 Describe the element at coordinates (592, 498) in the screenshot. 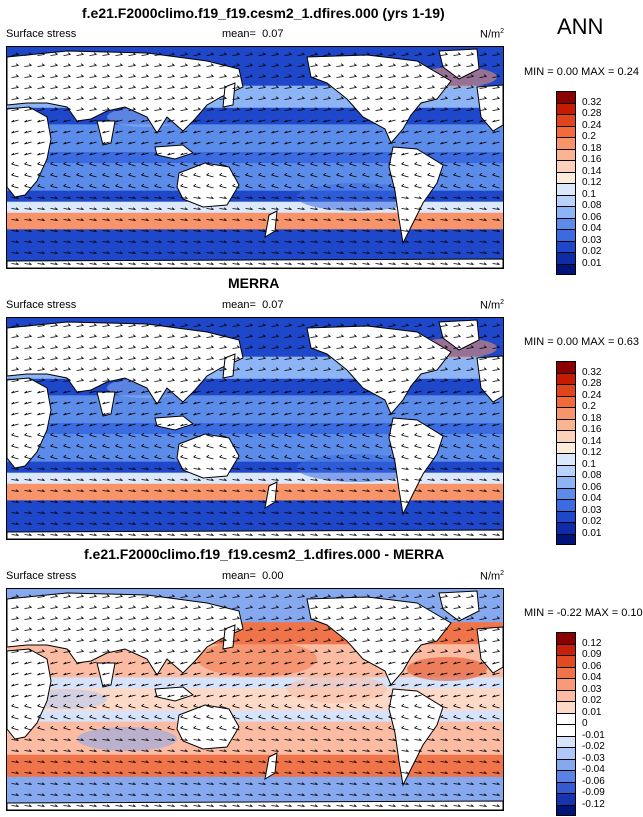

I see `colorbar-tick-label: 0.04` at that location.